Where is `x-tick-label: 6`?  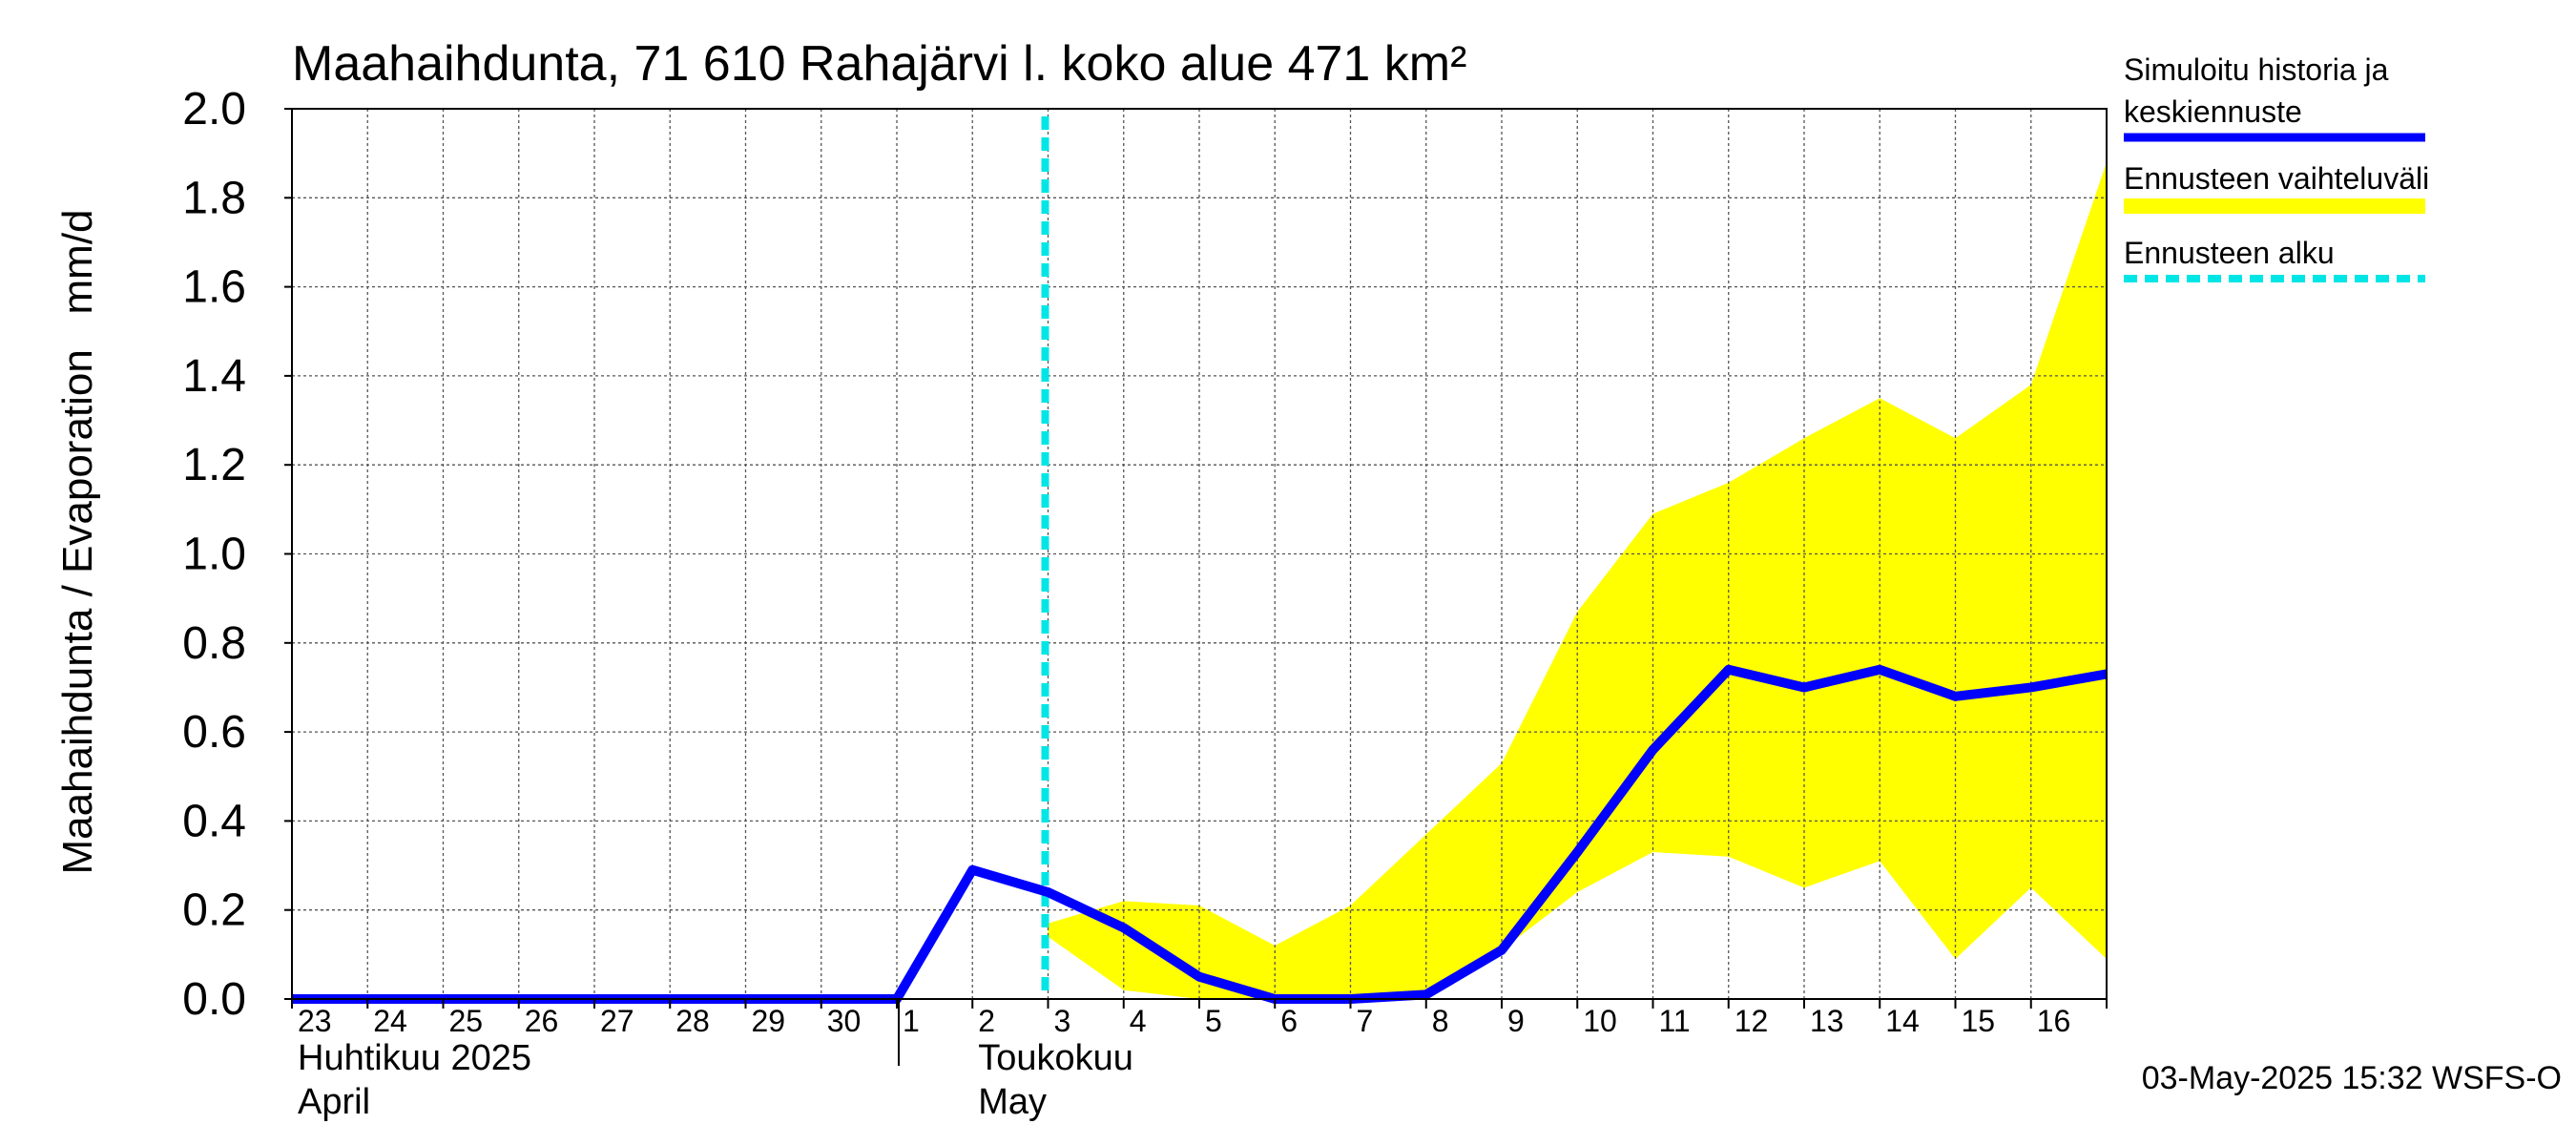
x-tick-label: 6 is located at coordinates (1289, 1021).